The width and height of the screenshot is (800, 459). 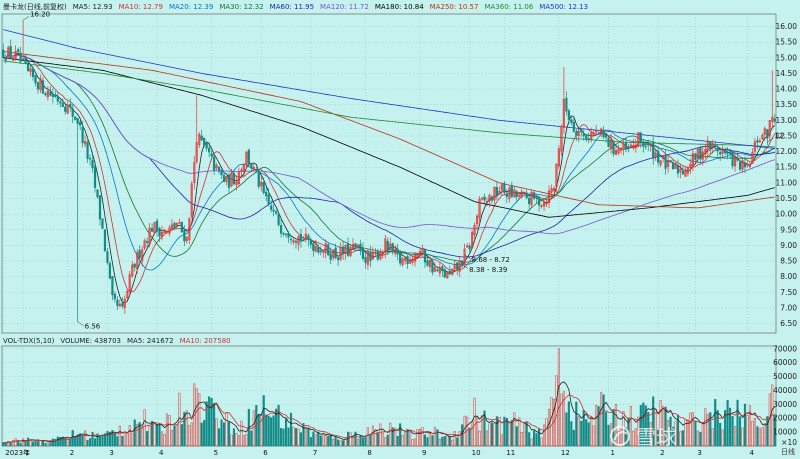 I want to click on time-tick-label: 3, so click(x=699, y=453).